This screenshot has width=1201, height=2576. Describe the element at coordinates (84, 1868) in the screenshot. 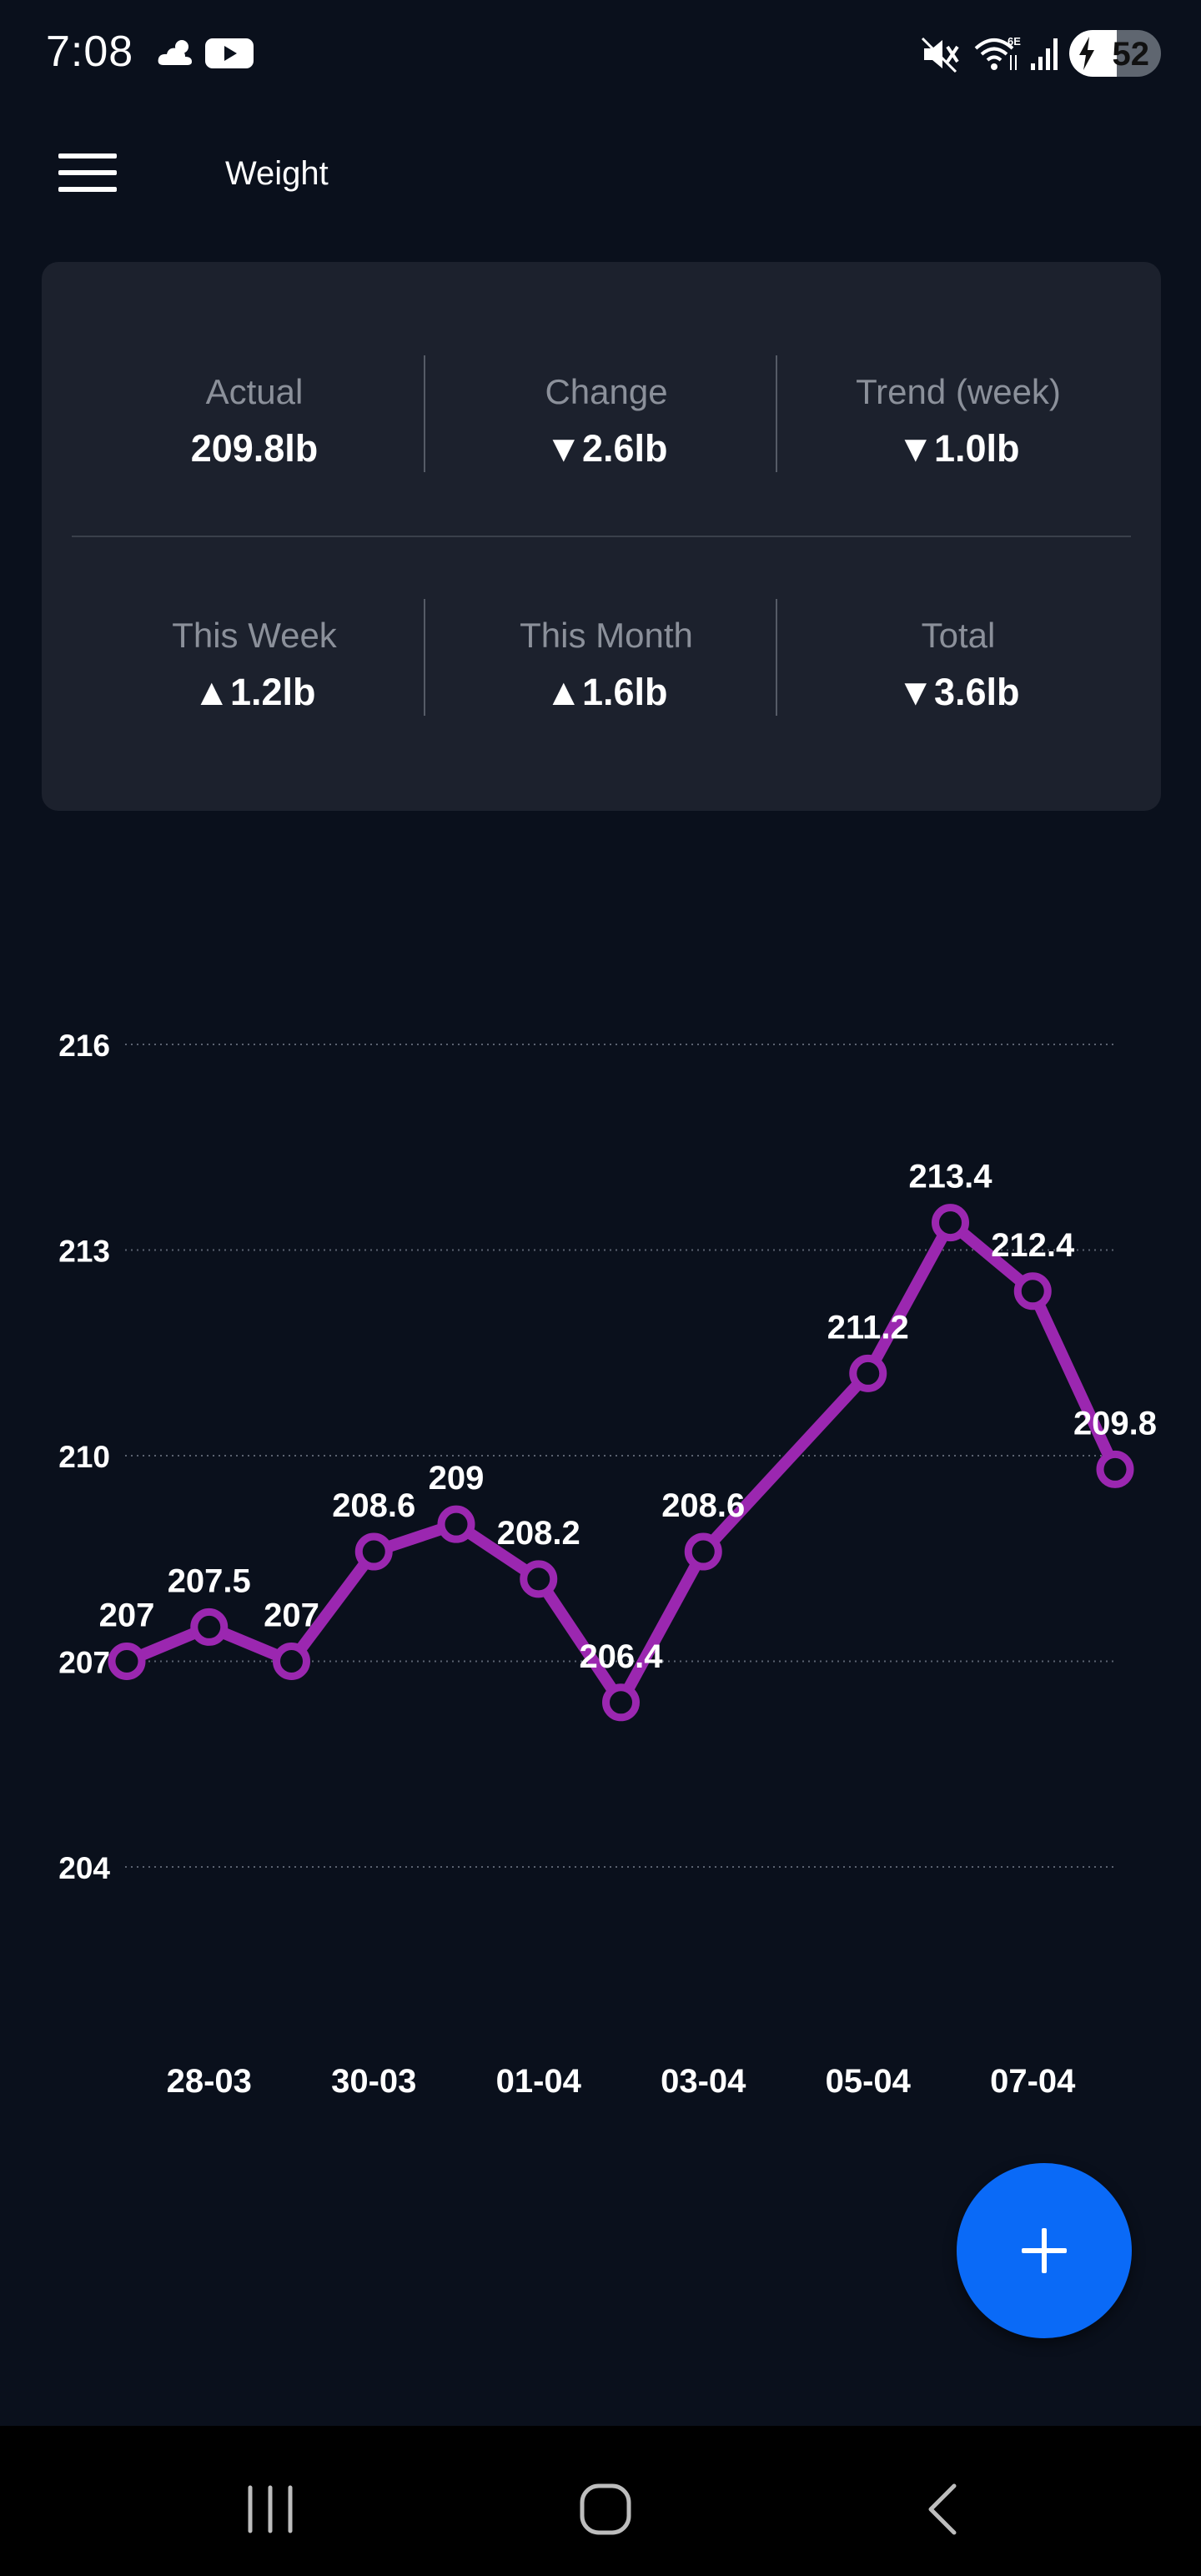

I see `y-tick-label: 204` at that location.